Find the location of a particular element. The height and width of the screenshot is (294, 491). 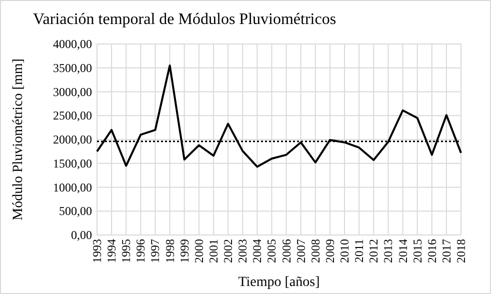

x-tick-label: 2003 is located at coordinates (243, 251).